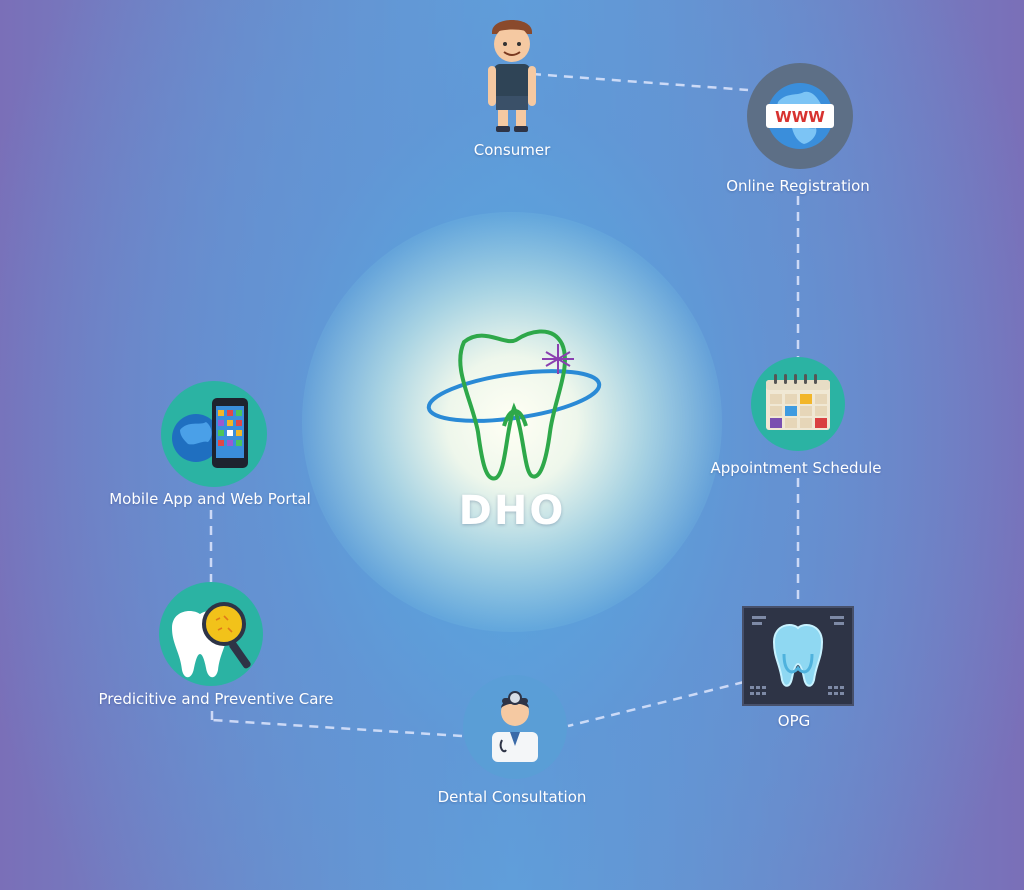  Describe the element at coordinates (656, 704) in the screenshot. I see `connector-opg-consultation` at that location.